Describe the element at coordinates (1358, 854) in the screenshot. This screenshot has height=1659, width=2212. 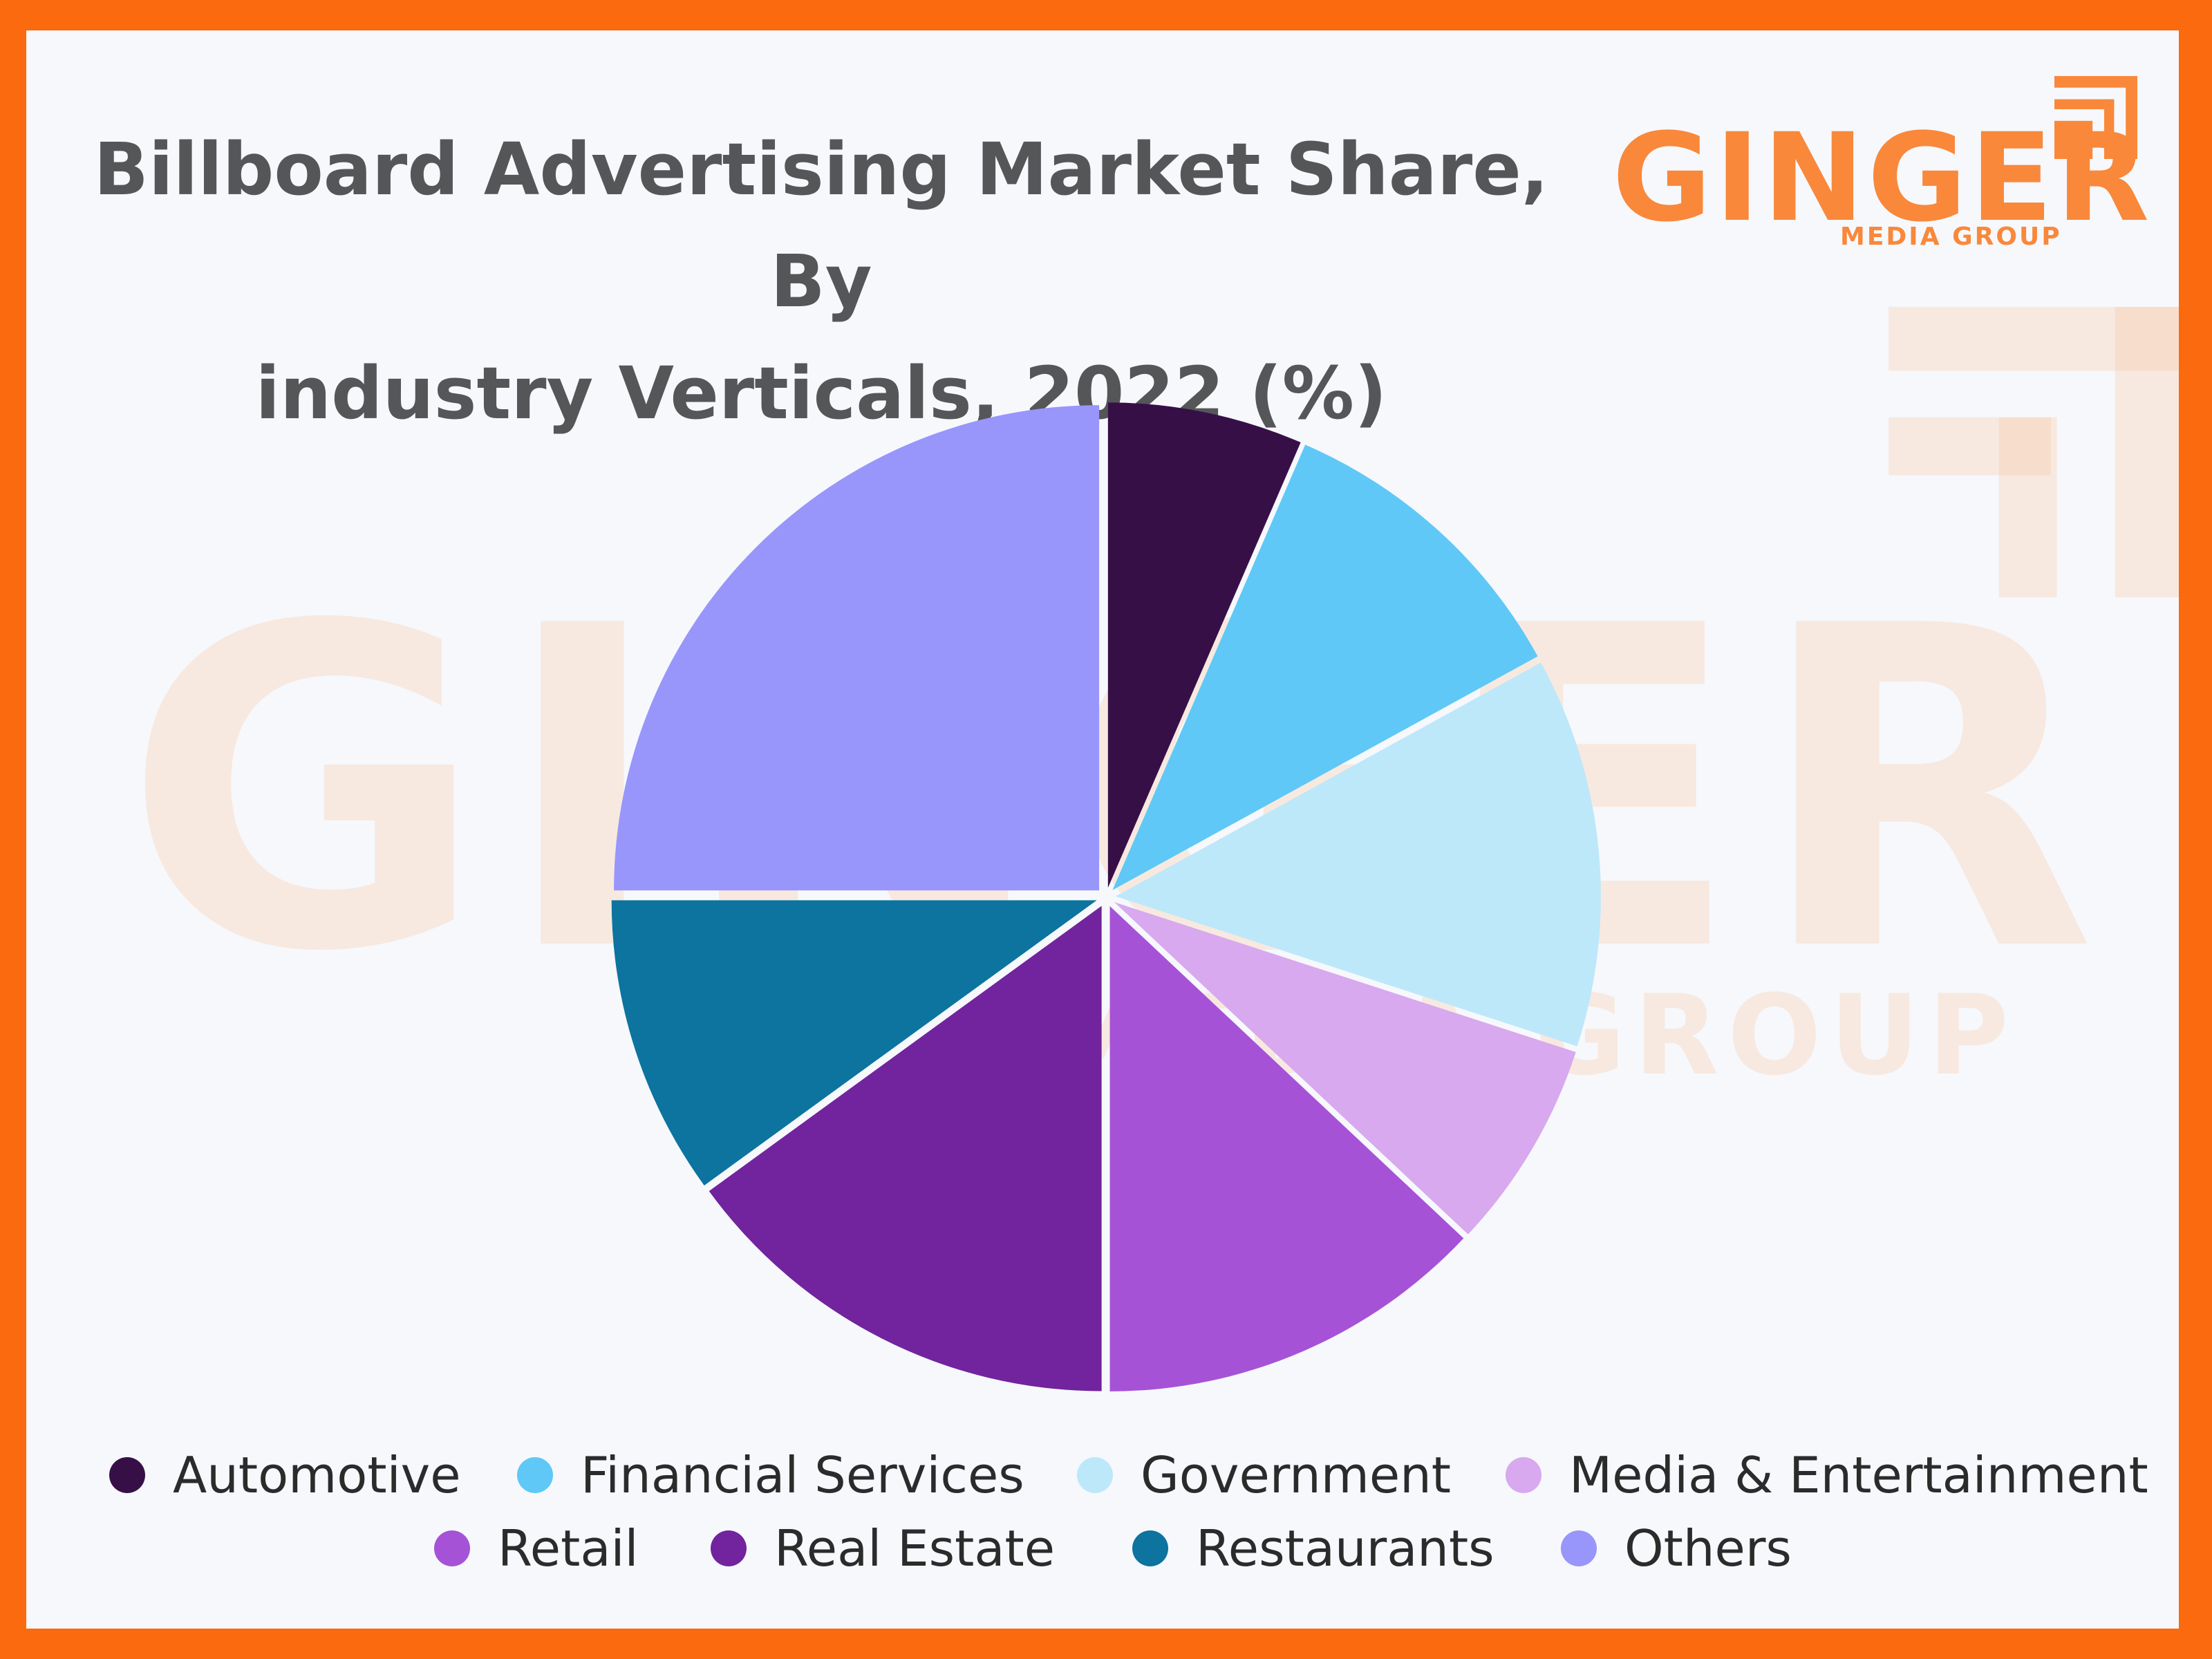
I see `pie-slice-government` at that location.